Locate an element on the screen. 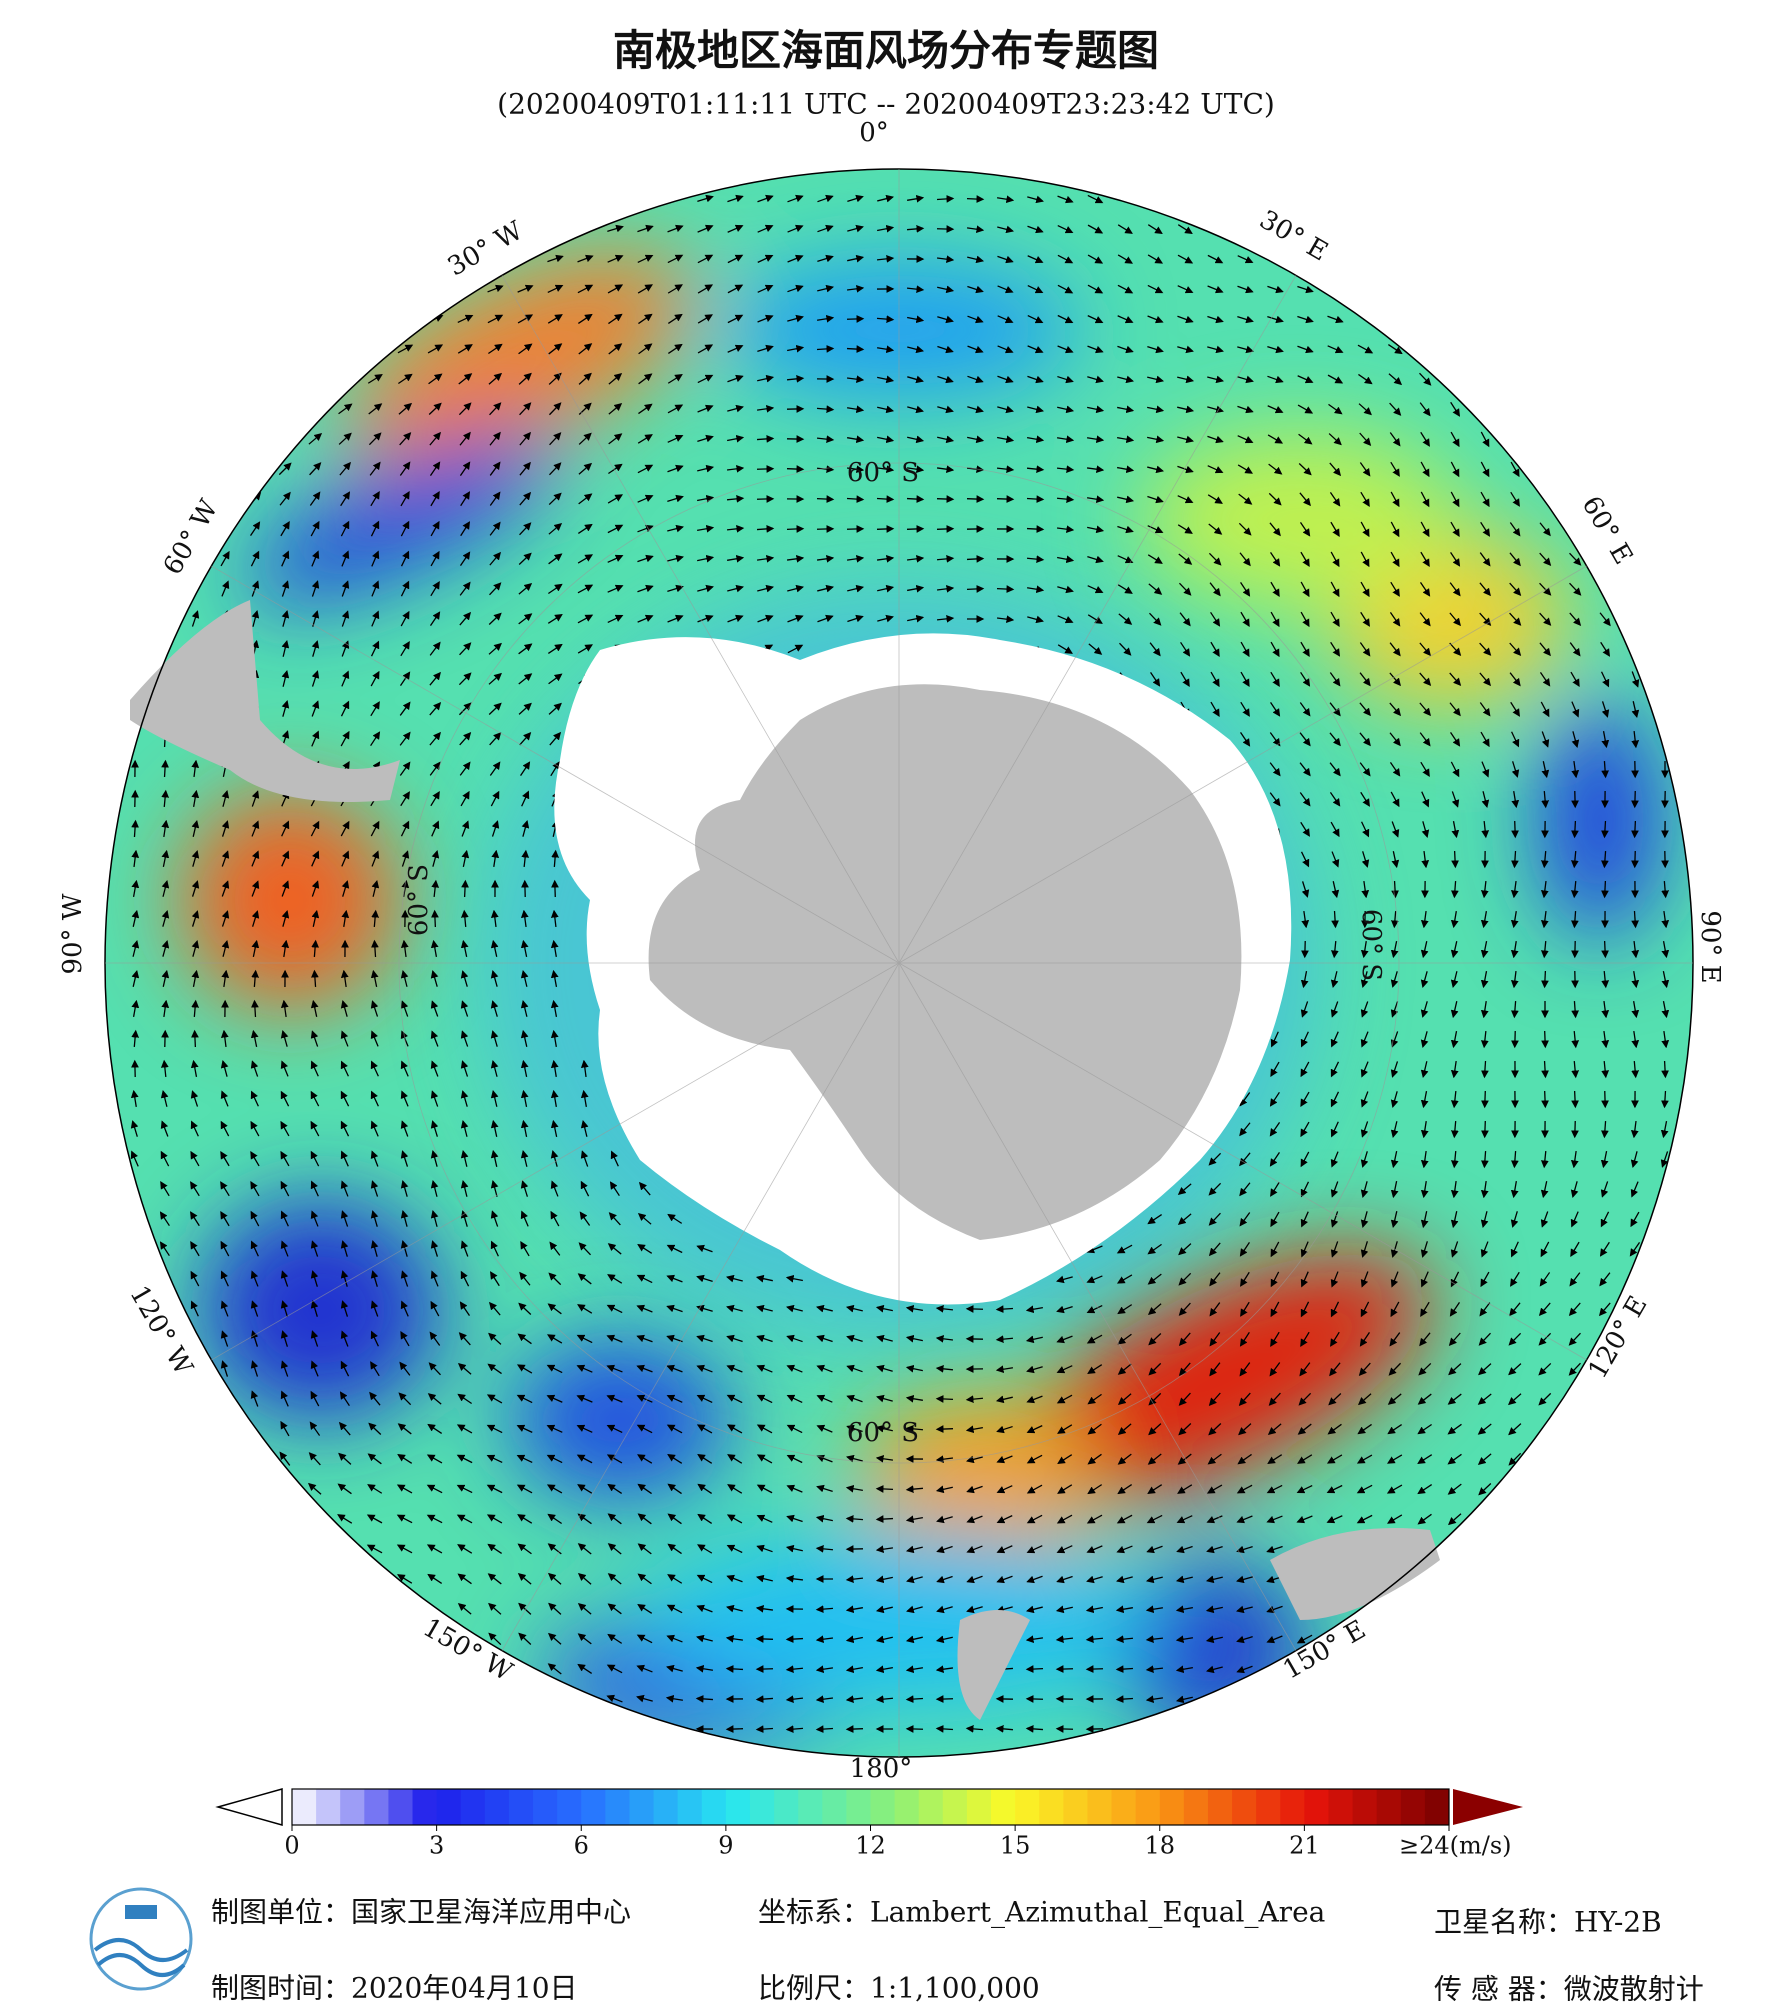  projection: 坐标系：Lambert_Azimuthal_Equal_Area is located at coordinates (1041, 1912).